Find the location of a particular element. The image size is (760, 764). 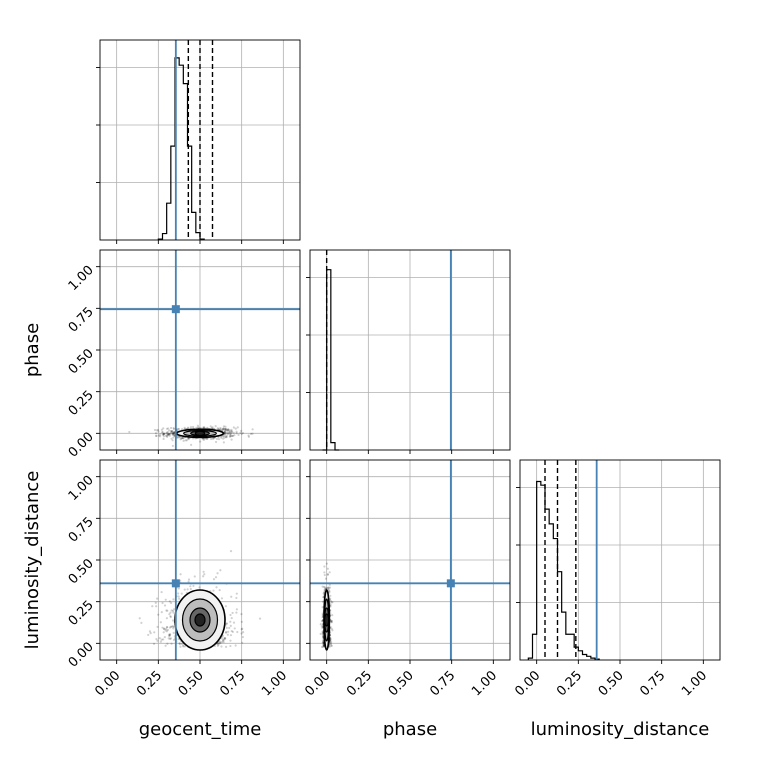

hist-luminosity_distance-steps is located at coordinates (563, 570).